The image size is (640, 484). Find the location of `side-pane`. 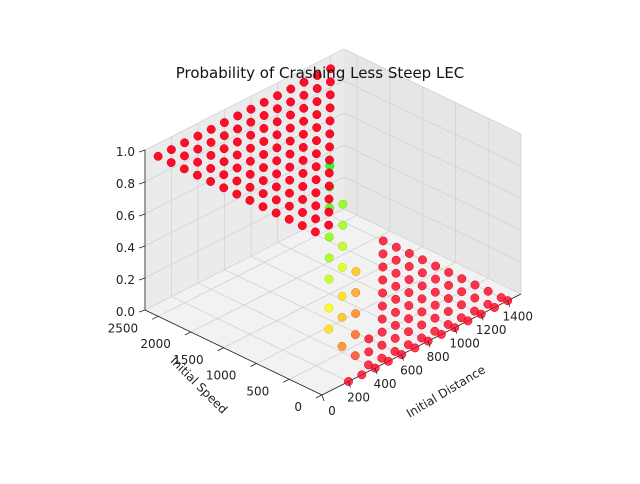

side-pane is located at coordinates (432, 171).